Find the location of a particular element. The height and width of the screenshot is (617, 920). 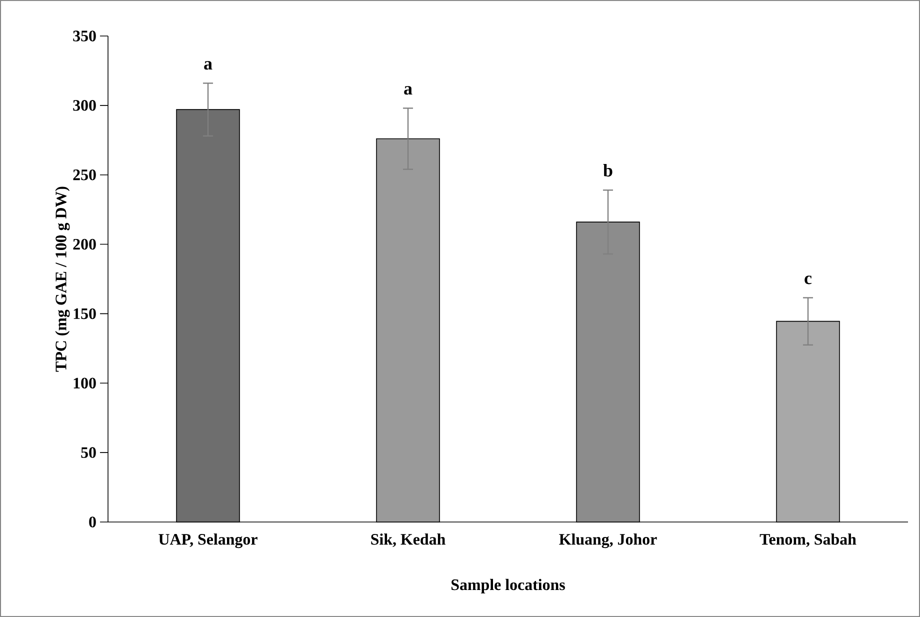

y-tick-label: 250 is located at coordinates (84, 174).